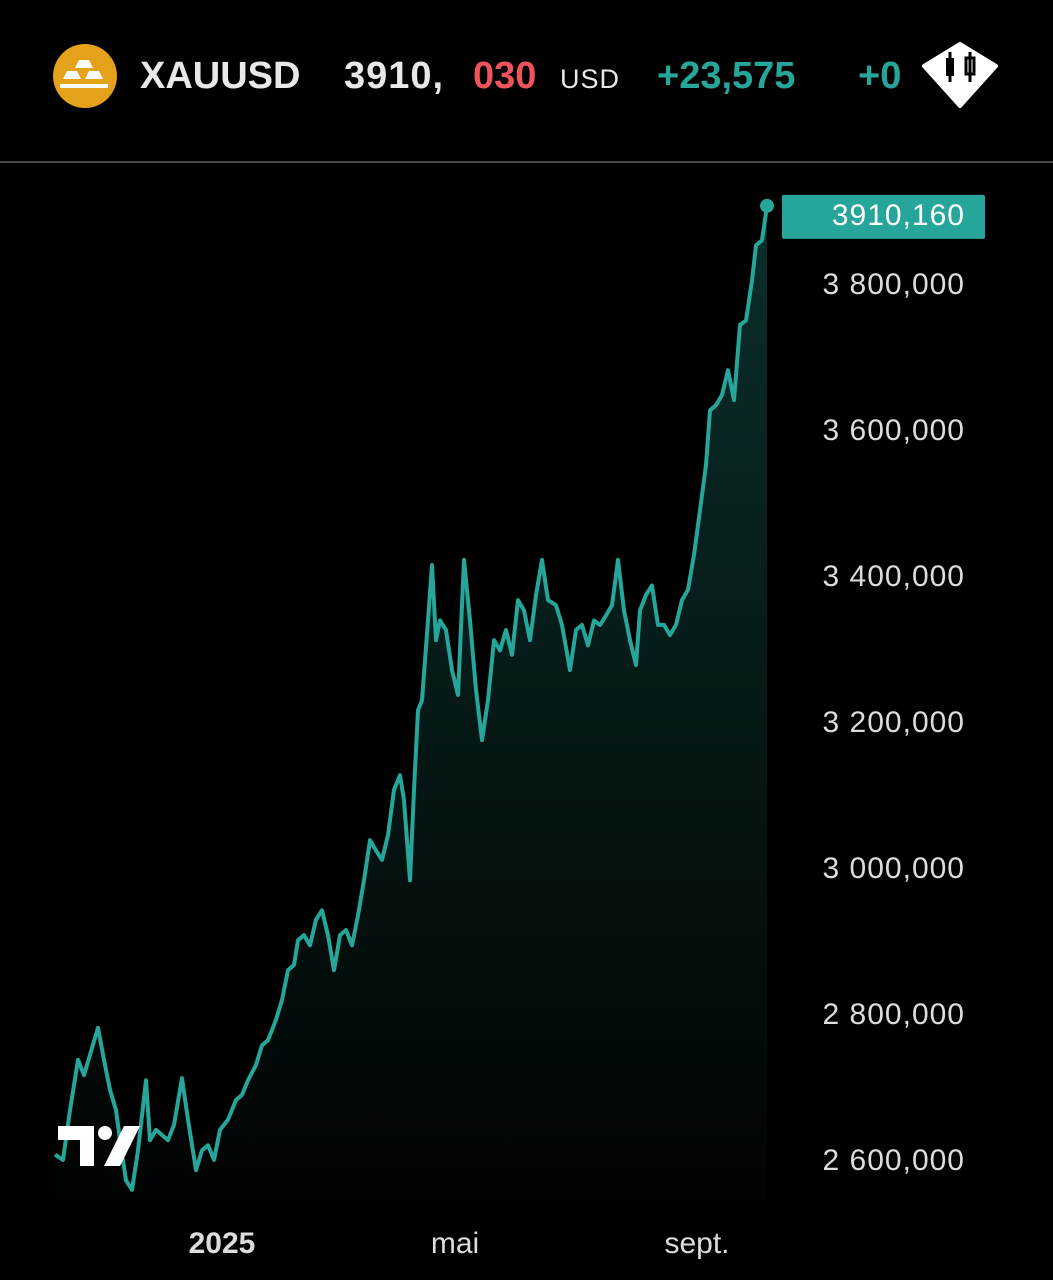 This screenshot has height=1280, width=1053. I want to click on y-tick-label: 3 800,000, so click(894, 284).